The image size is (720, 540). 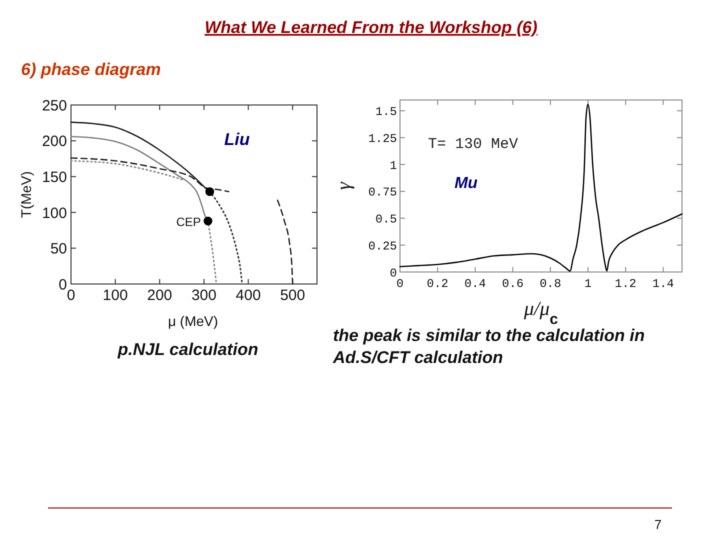 I want to click on x-tick-label: 200, so click(x=159, y=295).